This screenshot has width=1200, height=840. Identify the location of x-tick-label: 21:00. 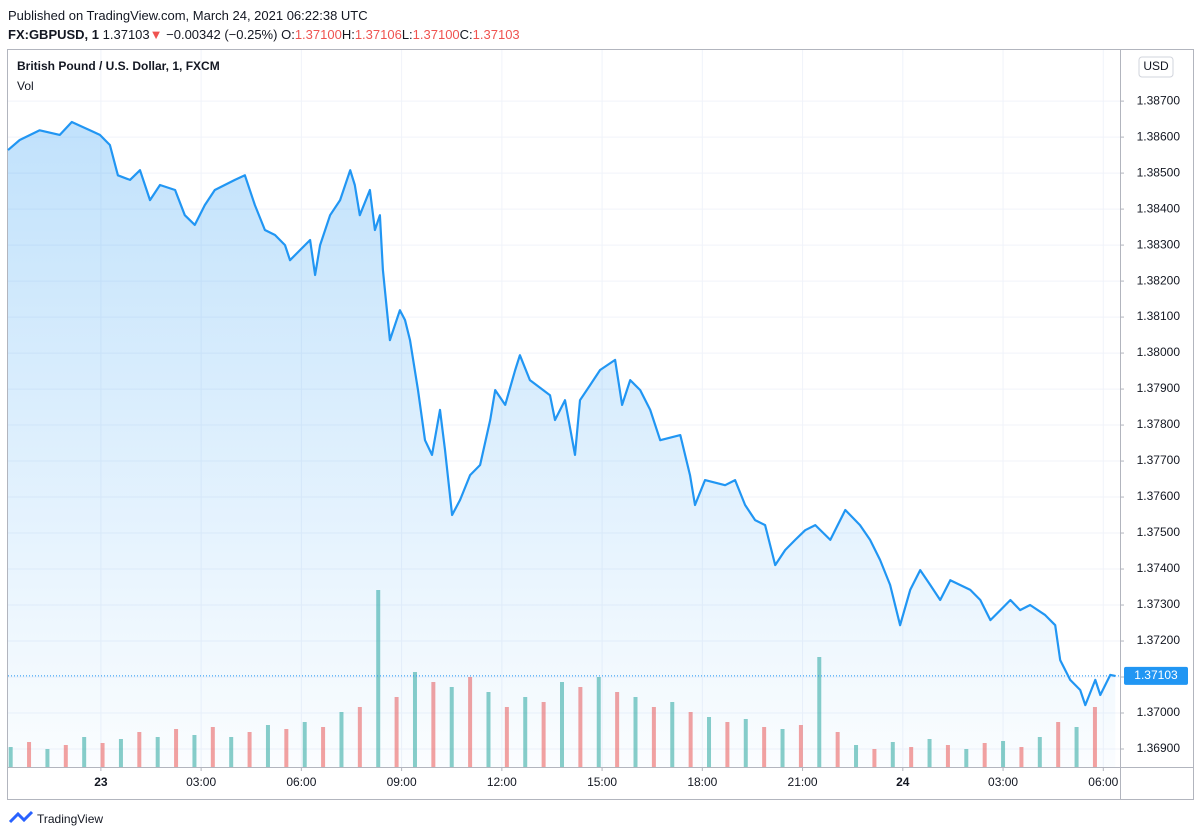
(803, 782).